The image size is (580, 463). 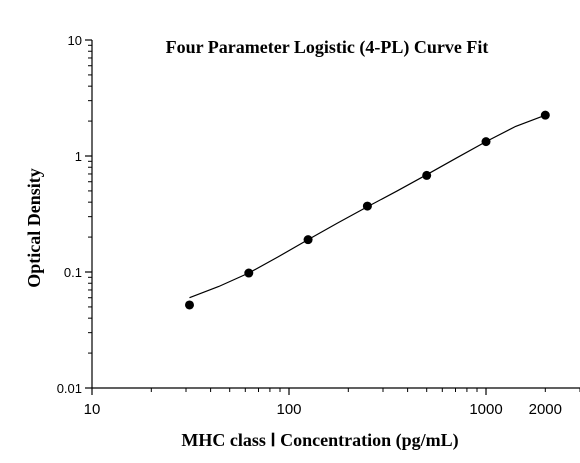 I want to click on x-tick-label: 100, so click(x=288, y=409).